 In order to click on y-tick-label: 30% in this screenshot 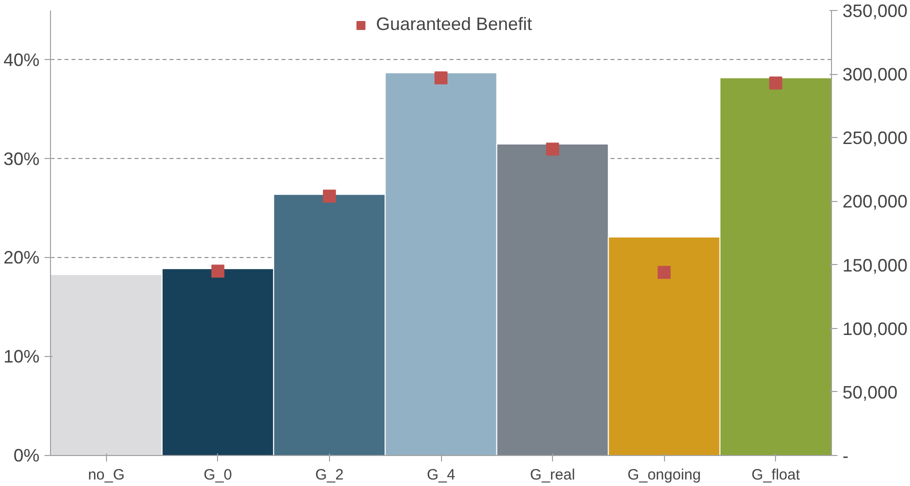, I will do `click(21, 158)`.